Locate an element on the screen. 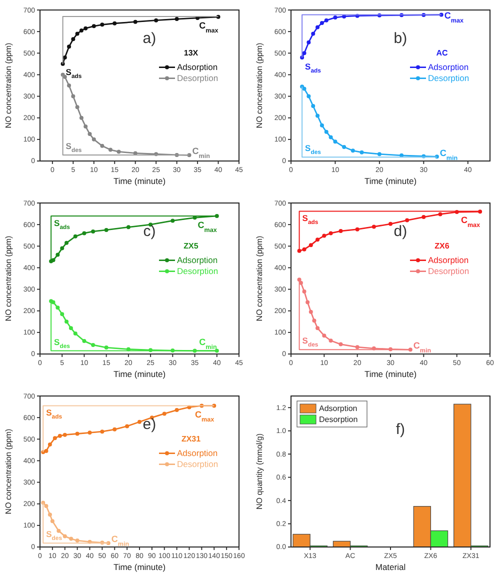 The width and height of the screenshot is (503, 579). annotation: f) is located at coordinates (401, 429).